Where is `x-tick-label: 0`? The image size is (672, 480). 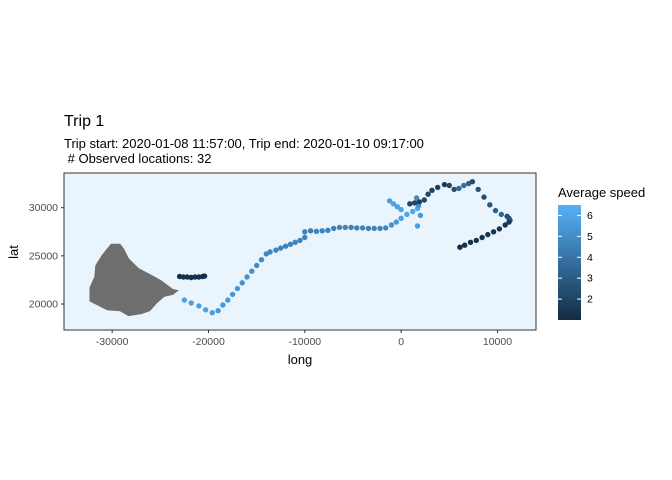
x-tick-label: 0 is located at coordinates (401, 342).